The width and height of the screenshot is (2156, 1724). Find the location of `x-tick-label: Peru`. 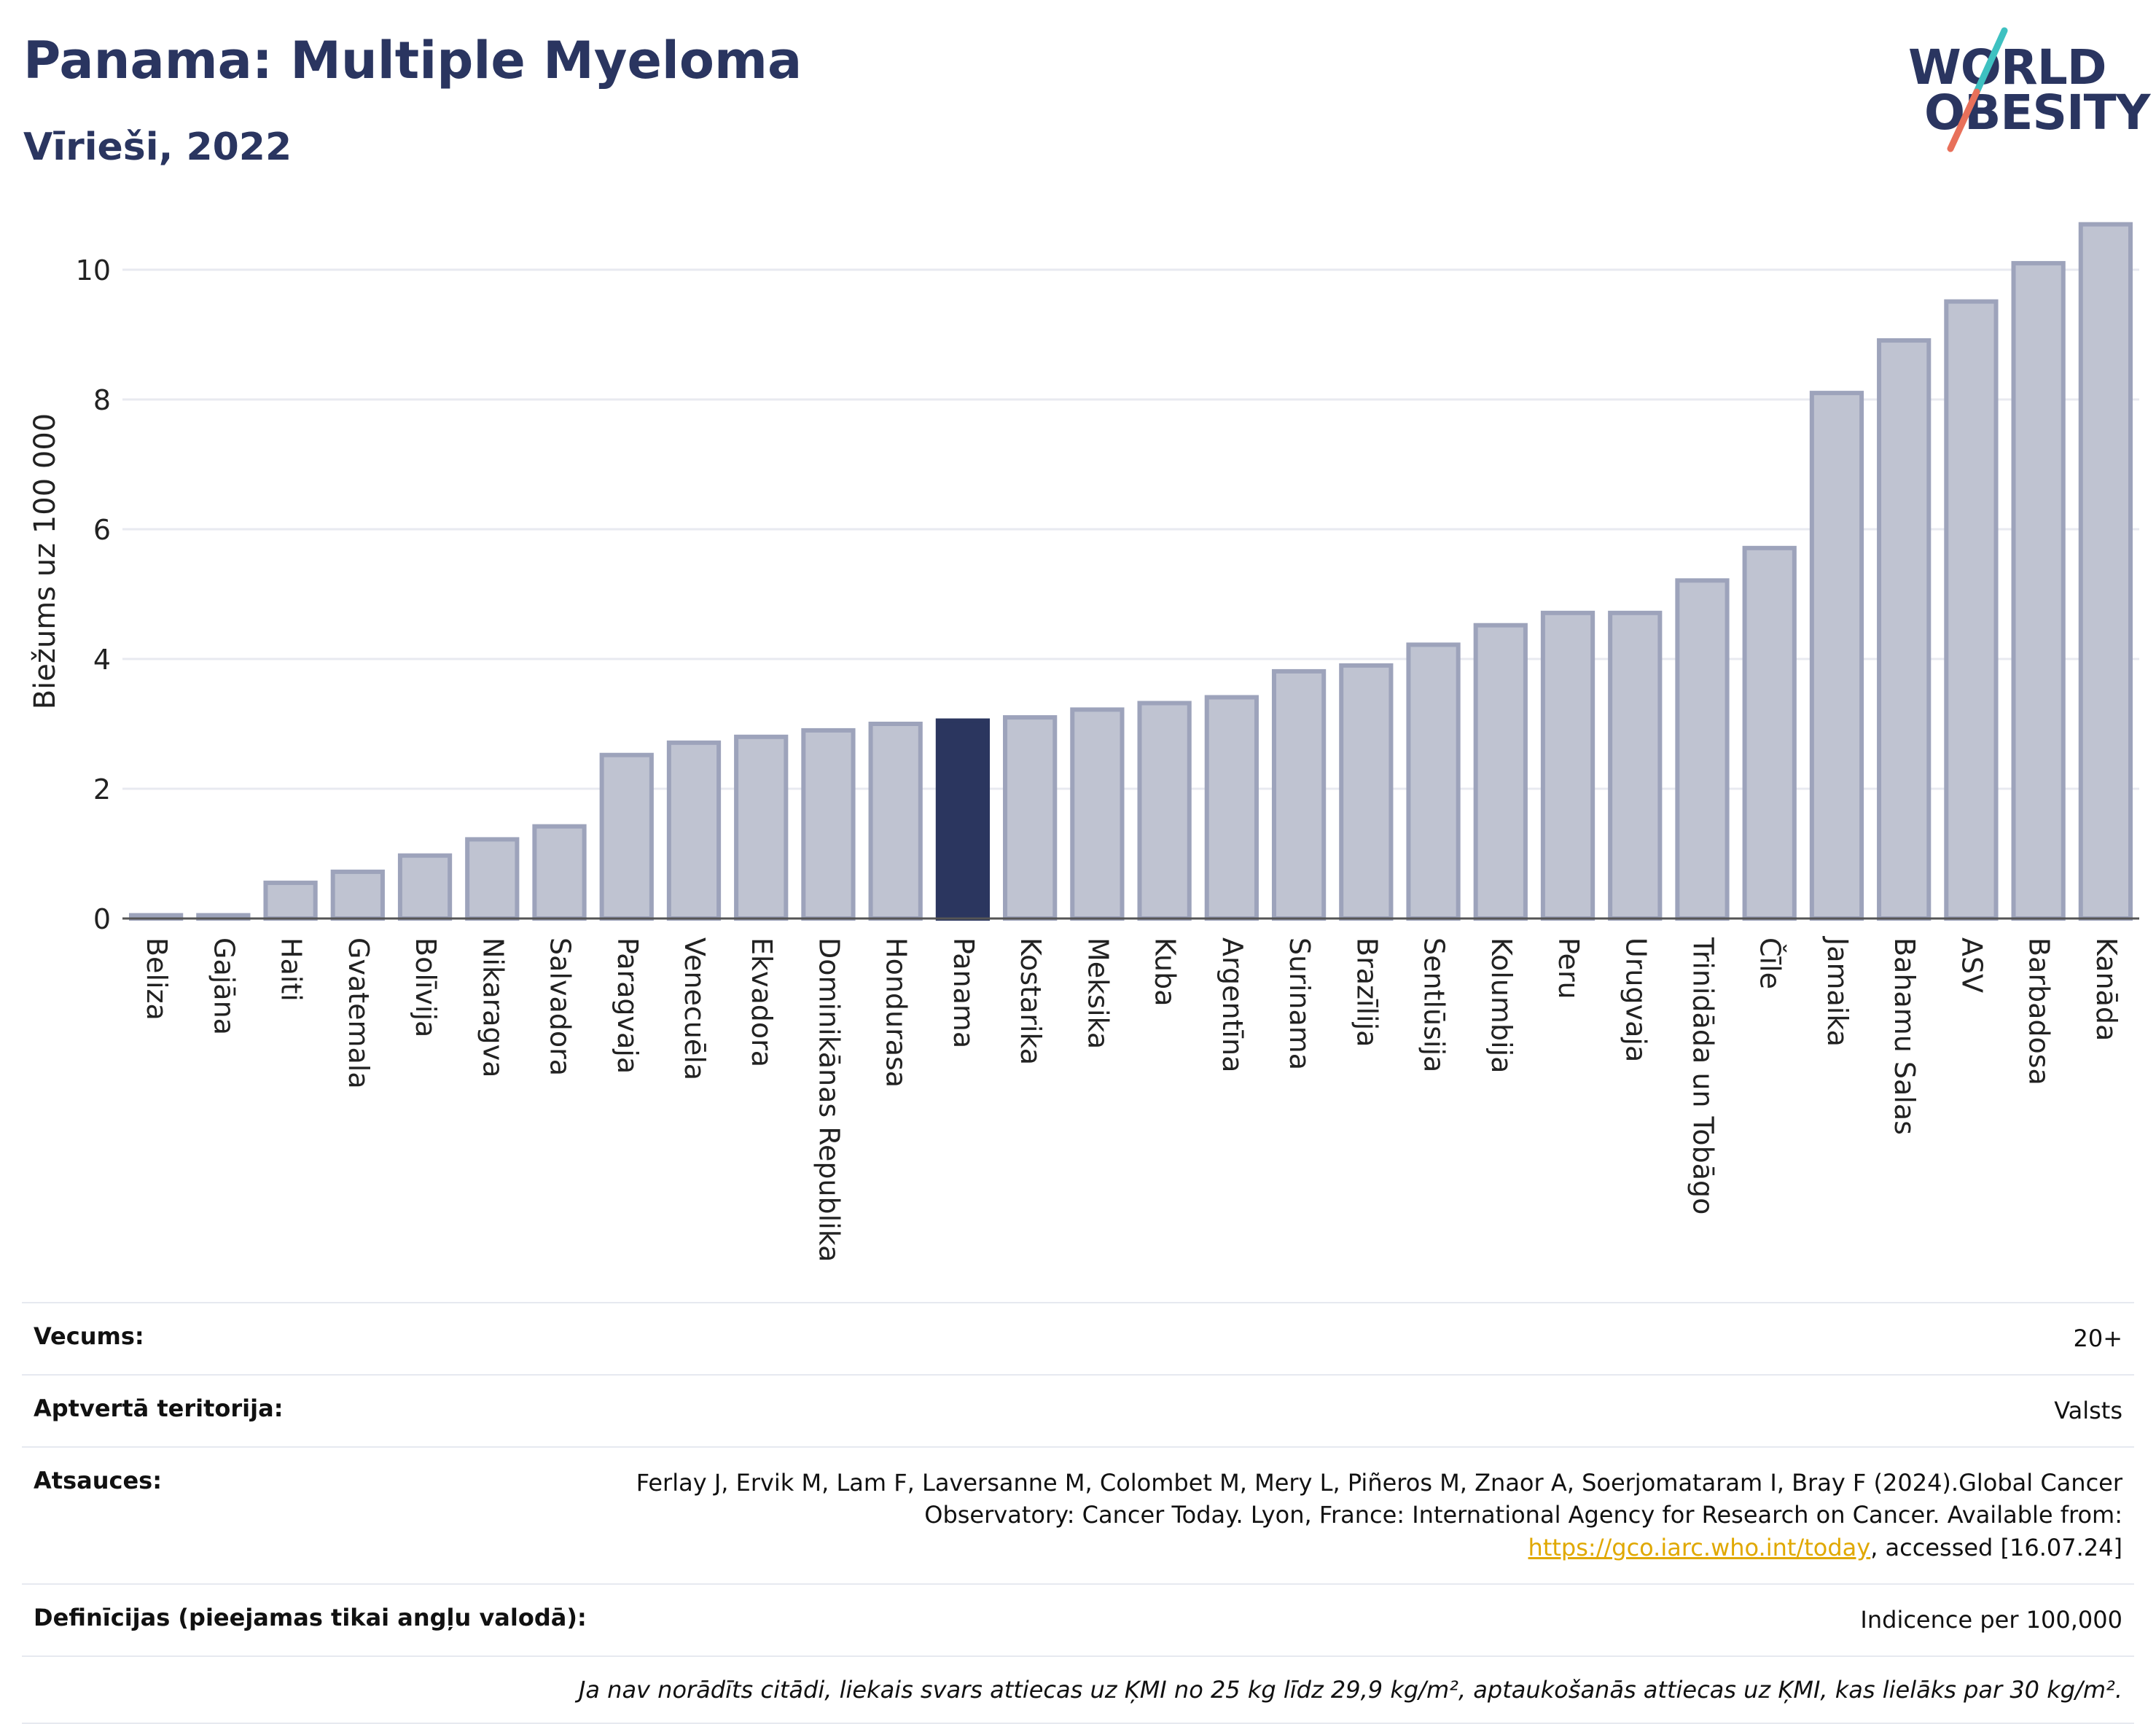

x-tick-label: Peru is located at coordinates (1569, 968).